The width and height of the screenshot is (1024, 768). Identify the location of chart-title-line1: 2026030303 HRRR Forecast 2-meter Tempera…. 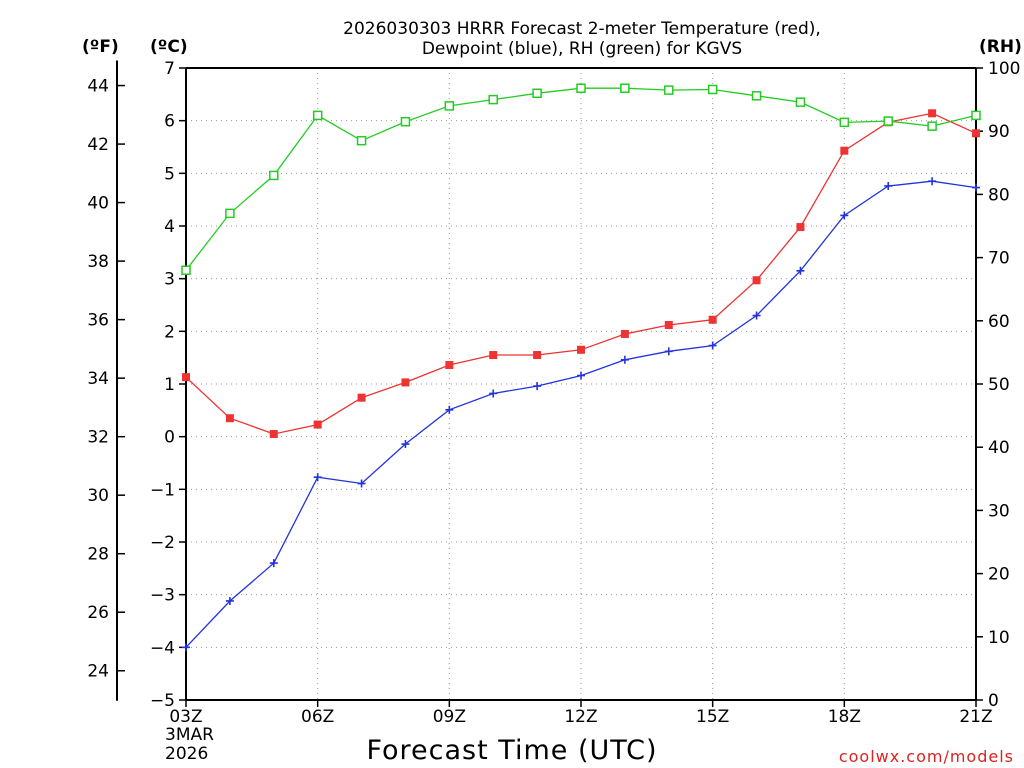
(582, 29).